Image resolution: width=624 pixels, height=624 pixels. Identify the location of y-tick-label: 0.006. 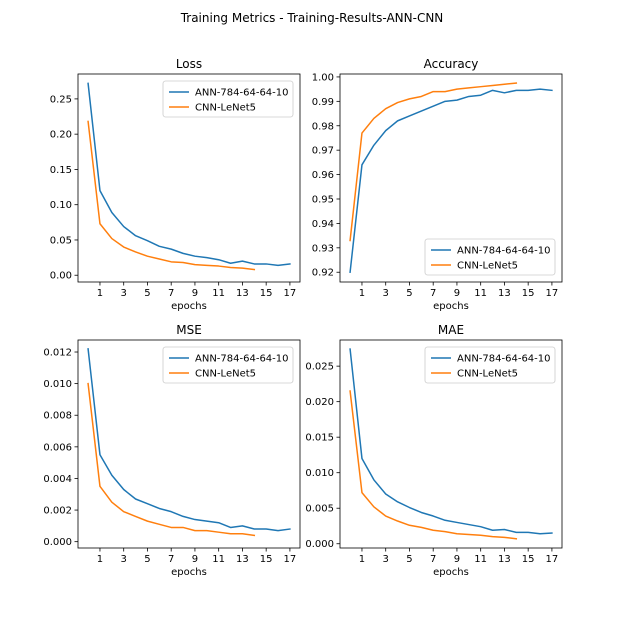
(57, 447).